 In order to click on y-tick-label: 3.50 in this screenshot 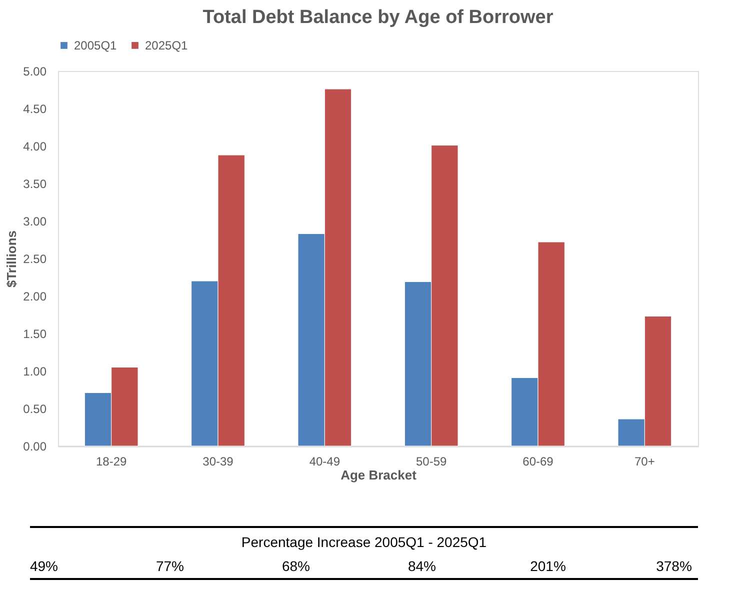, I will do `click(35, 184)`.